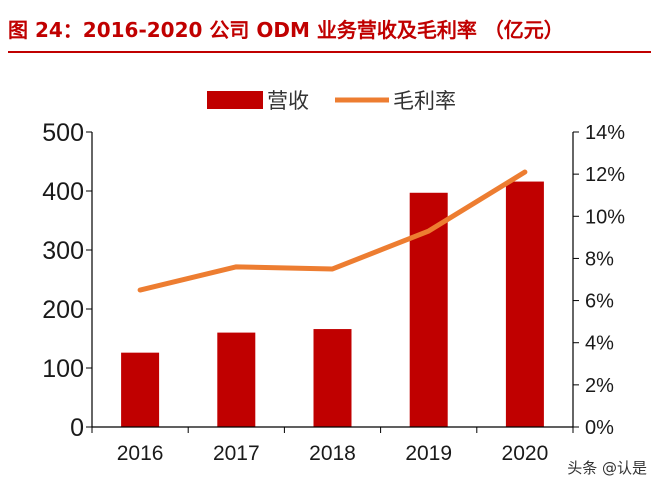 The width and height of the screenshot is (659, 488). Describe the element at coordinates (77, 428) in the screenshot. I see `y-left-tick-label: 0` at that location.